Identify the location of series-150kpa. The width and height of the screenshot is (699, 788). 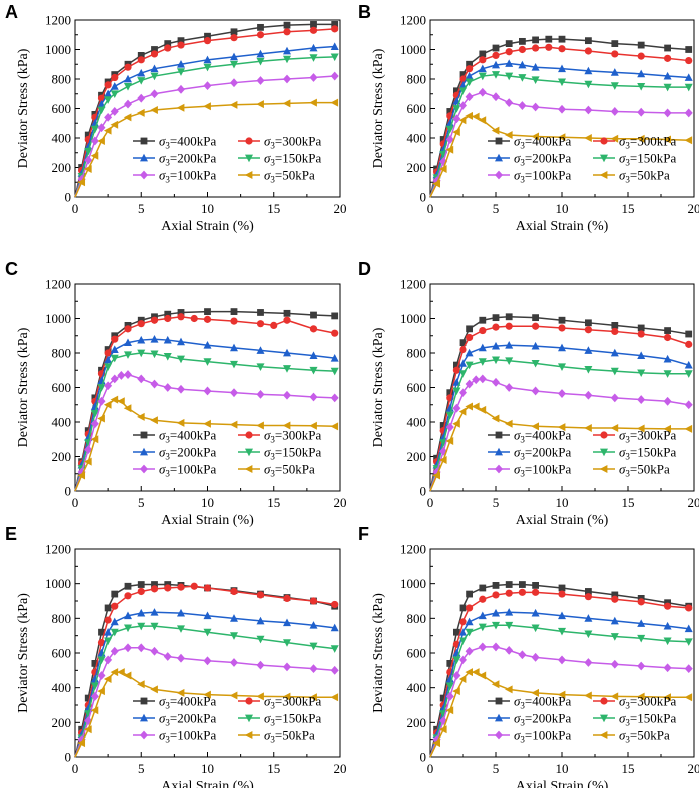
(206, 125).